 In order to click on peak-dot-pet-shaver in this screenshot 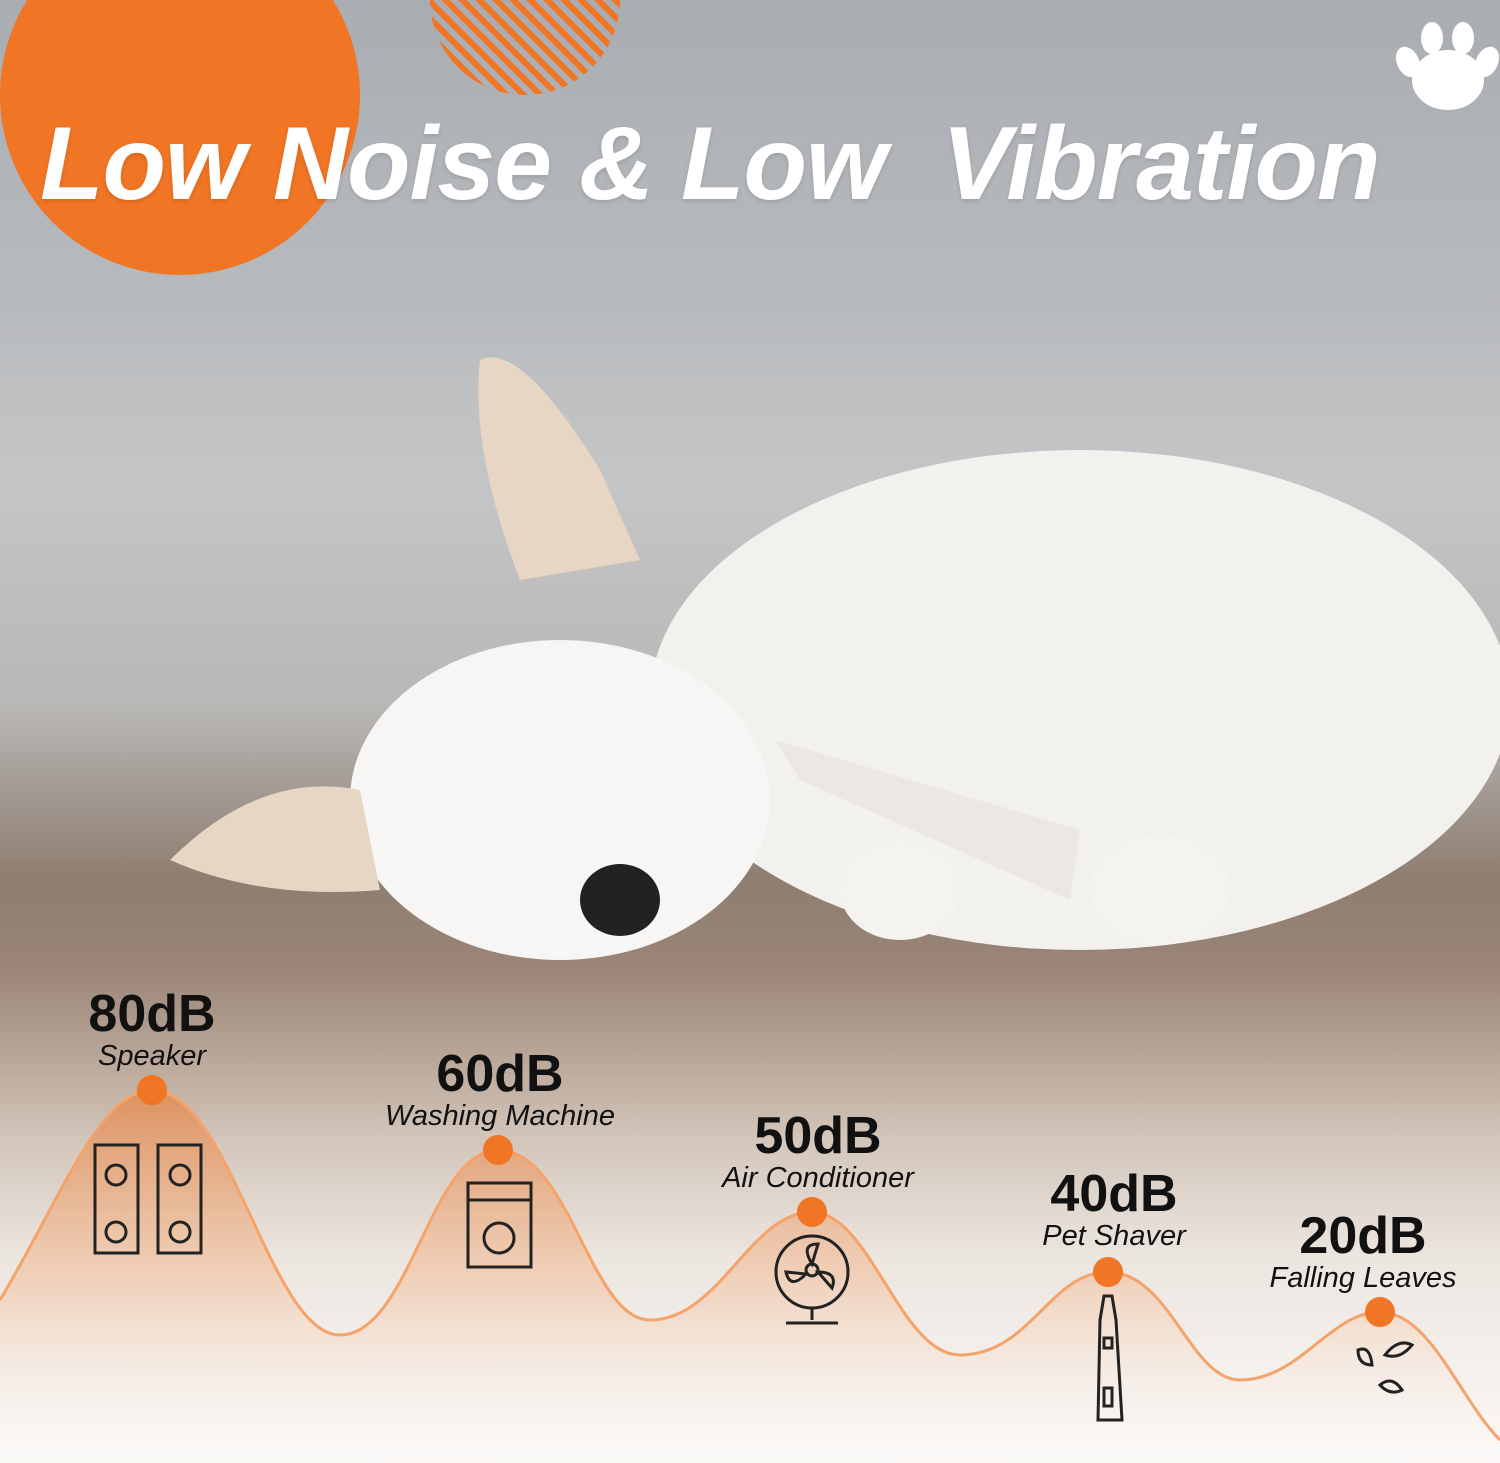, I will do `click(1108, 1272)`.